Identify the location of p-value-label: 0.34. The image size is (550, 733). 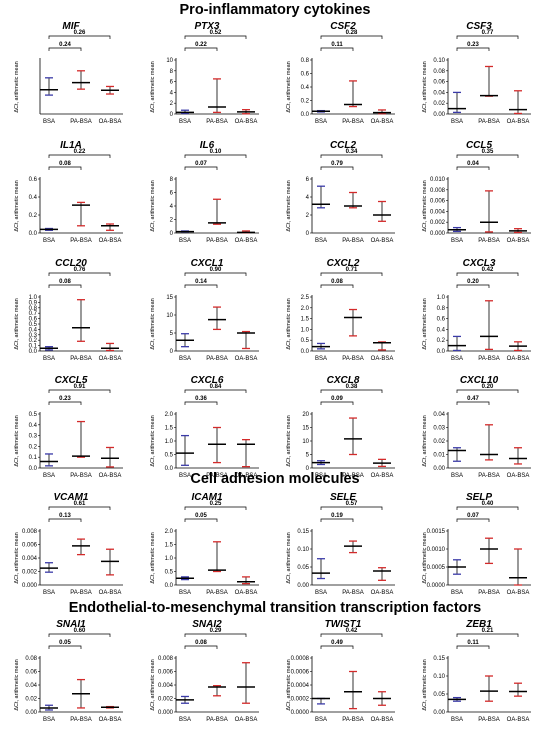
(352, 152).